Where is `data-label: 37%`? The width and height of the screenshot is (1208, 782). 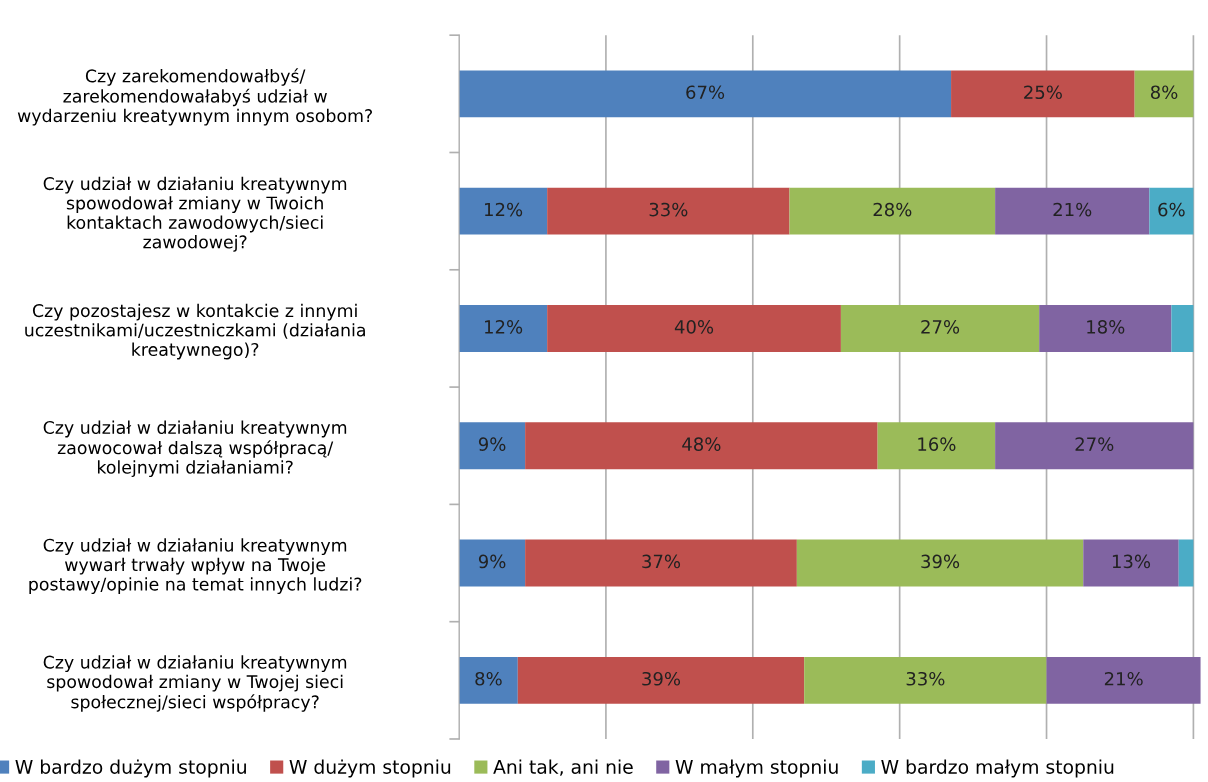
data-label: 37% is located at coordinates (661, 561).